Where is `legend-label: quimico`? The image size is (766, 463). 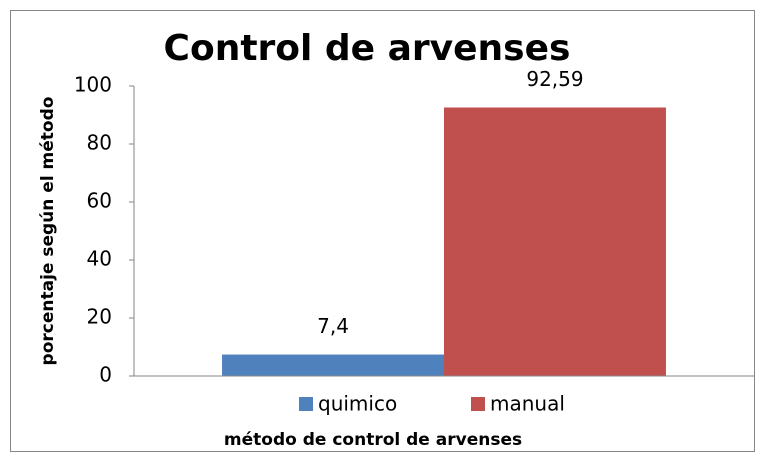 legend-label: quimico is located at coordinates (357, 404).